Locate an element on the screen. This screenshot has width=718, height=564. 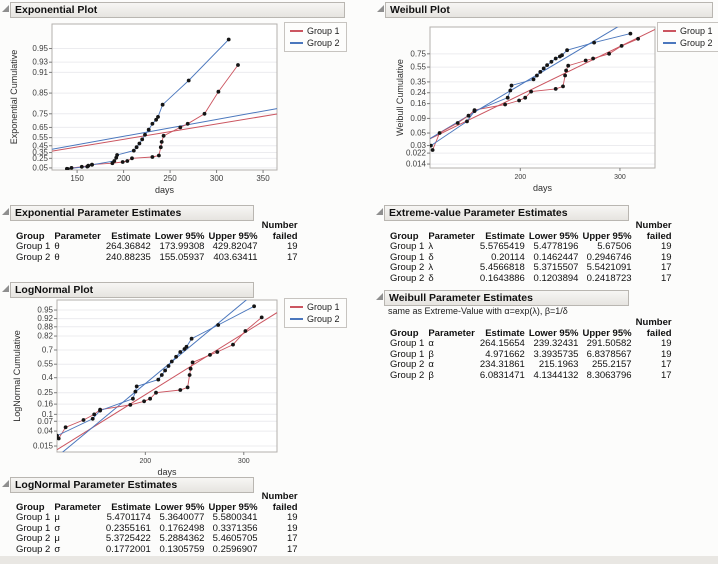
table-row: Group 1 β 4.971662 3.3935735 6.8378567 19 is located at coordinates (531, 355).